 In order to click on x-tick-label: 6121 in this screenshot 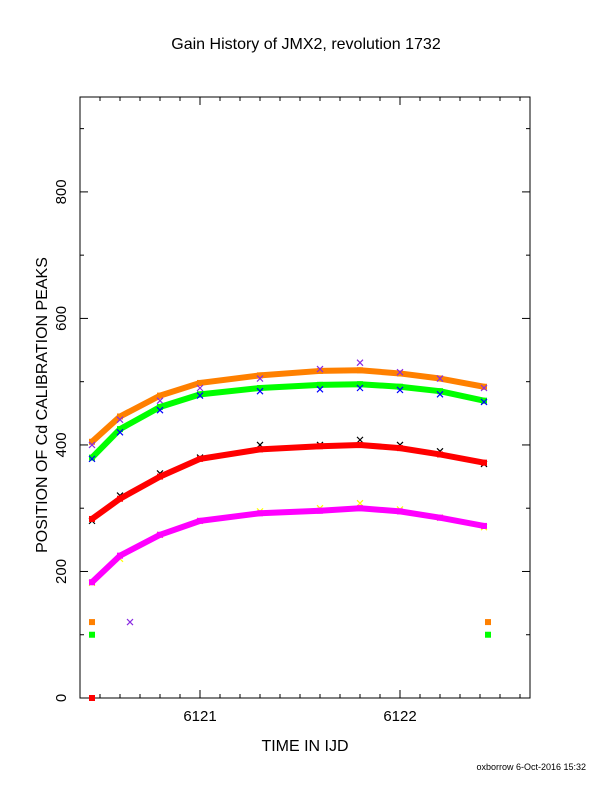, I will do `click(199, 716)`.